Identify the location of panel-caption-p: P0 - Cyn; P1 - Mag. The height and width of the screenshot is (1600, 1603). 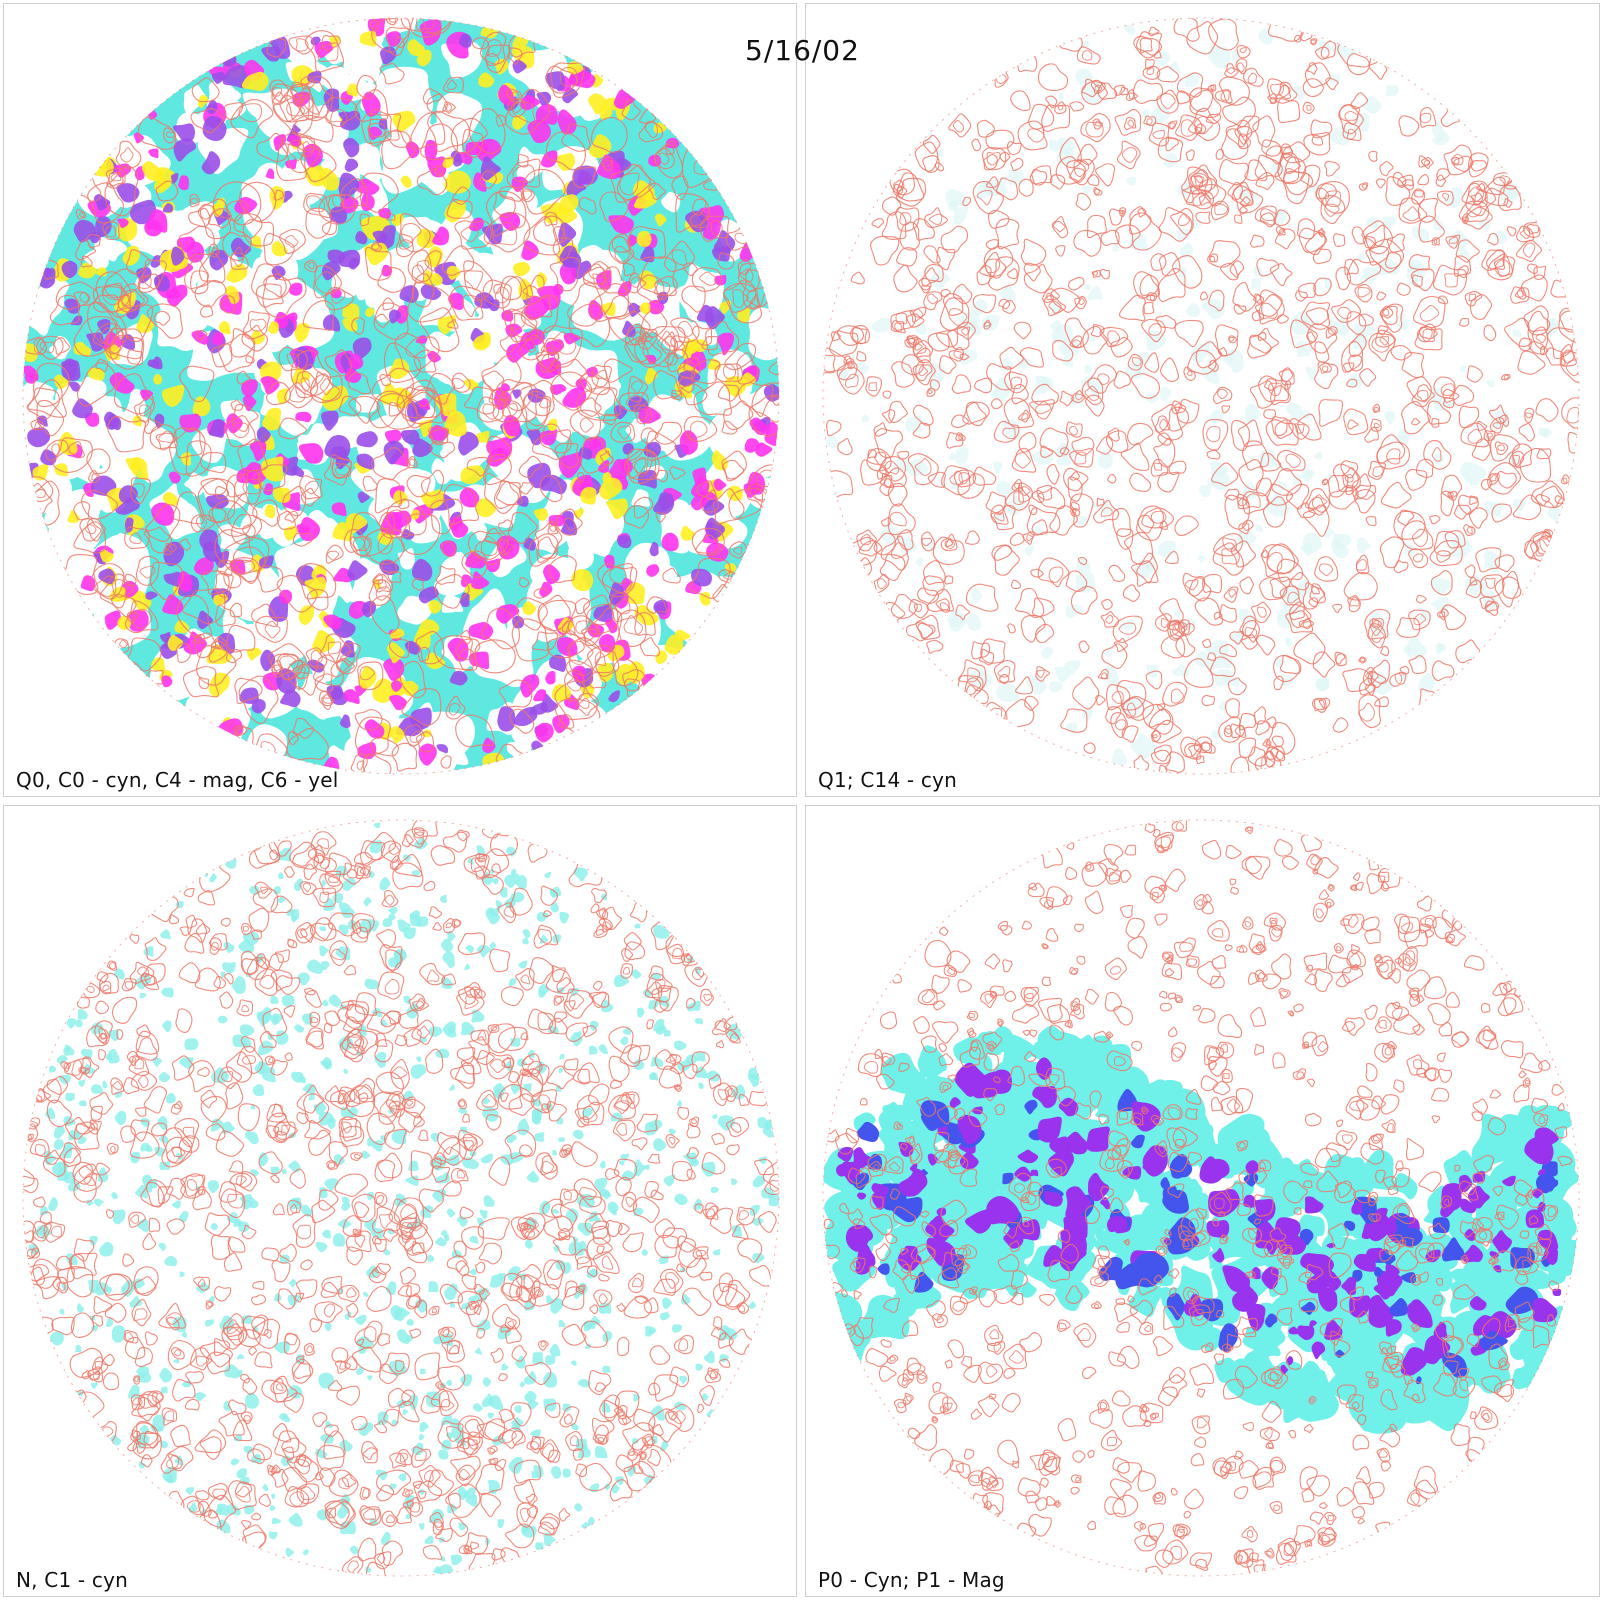
(911, 1580).